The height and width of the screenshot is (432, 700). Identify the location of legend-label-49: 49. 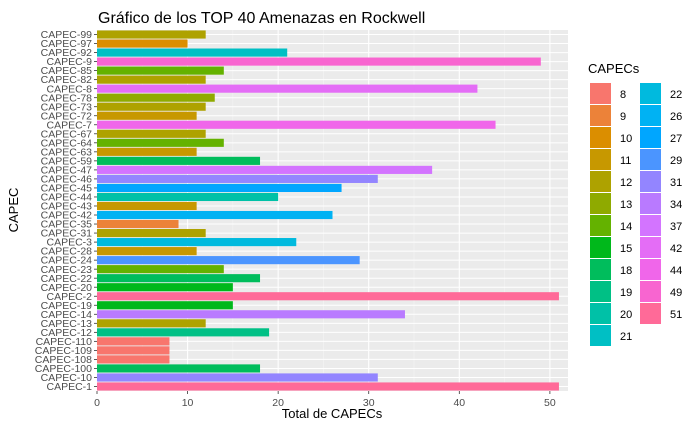
(676, 293).